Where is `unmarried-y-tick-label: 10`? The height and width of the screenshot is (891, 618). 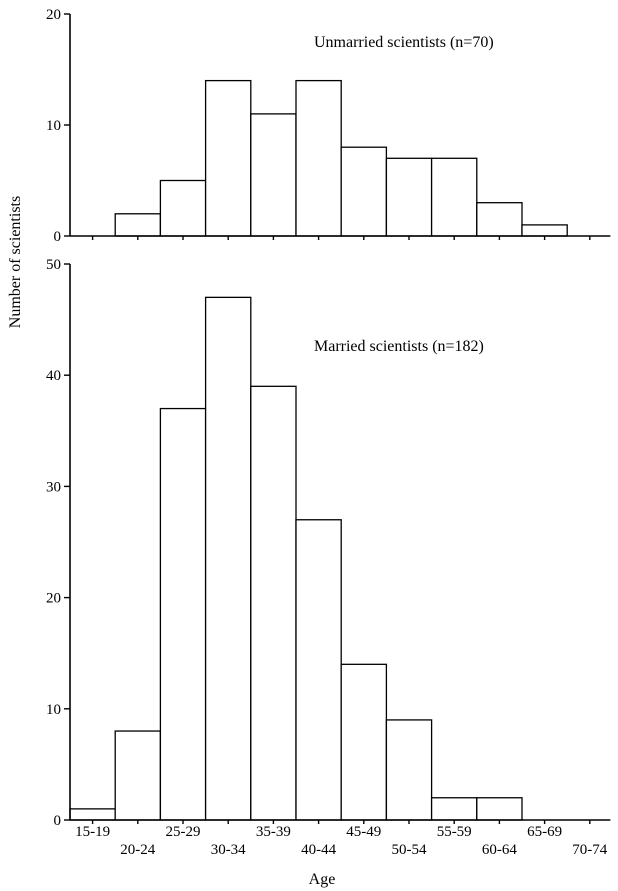
unmarried-y-tick-label: 10 is located at coordinates (53, 126).